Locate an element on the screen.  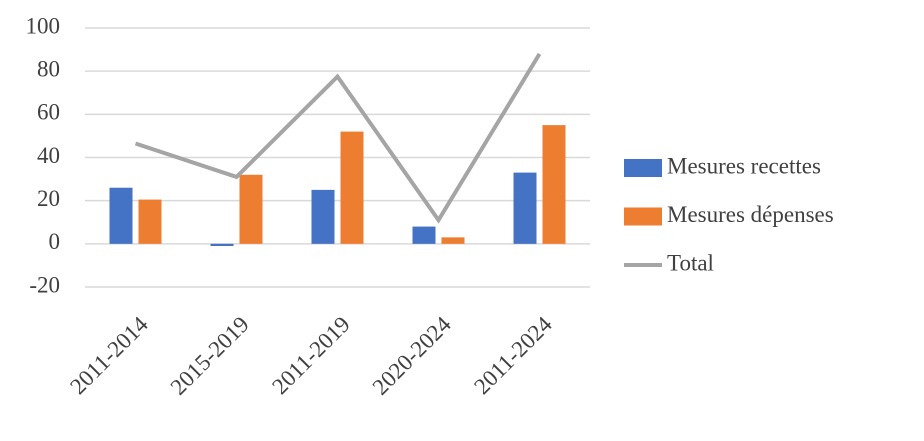
x-tick-label: 2011-2014 is located at coordinates (109, 355).